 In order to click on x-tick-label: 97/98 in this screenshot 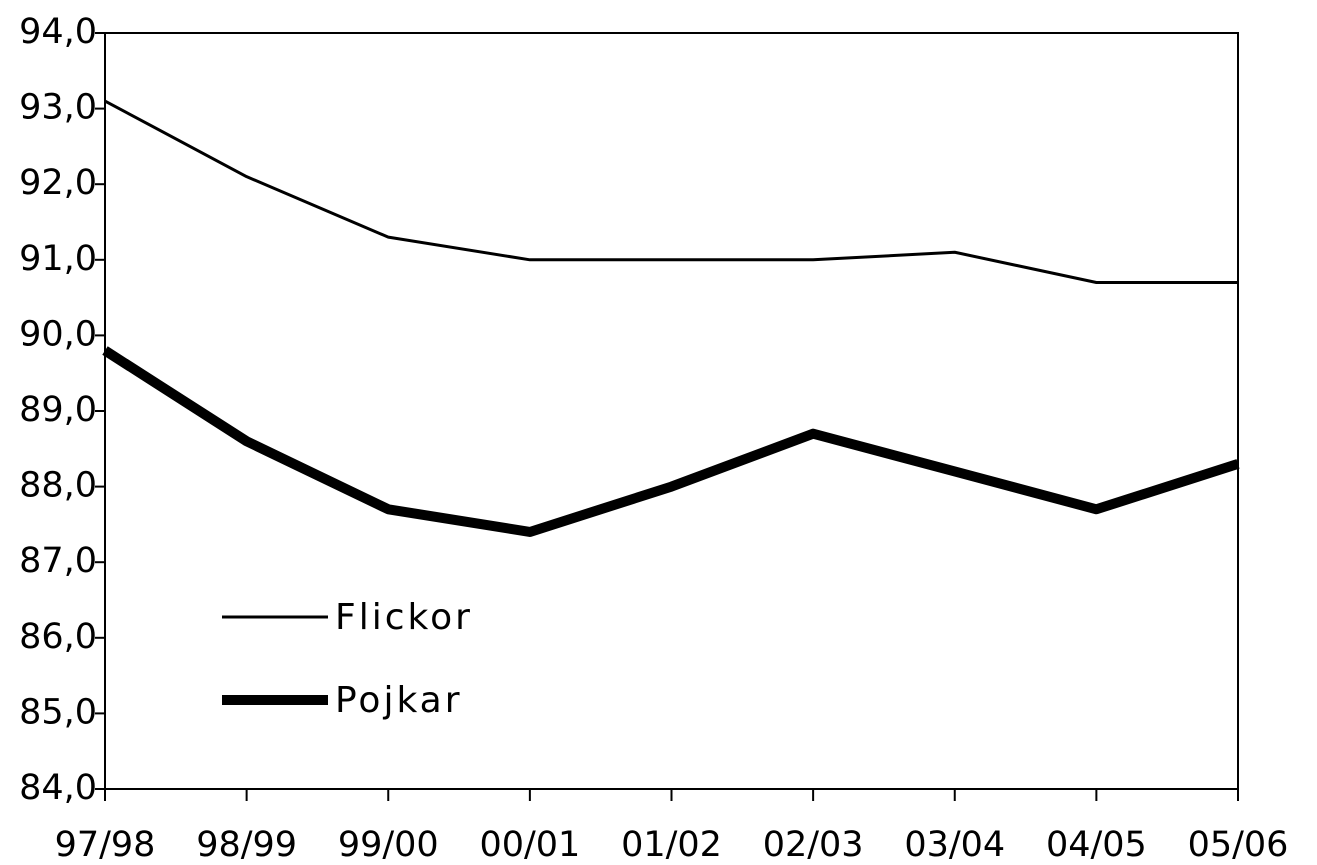, I will do `click(105, 845)`.